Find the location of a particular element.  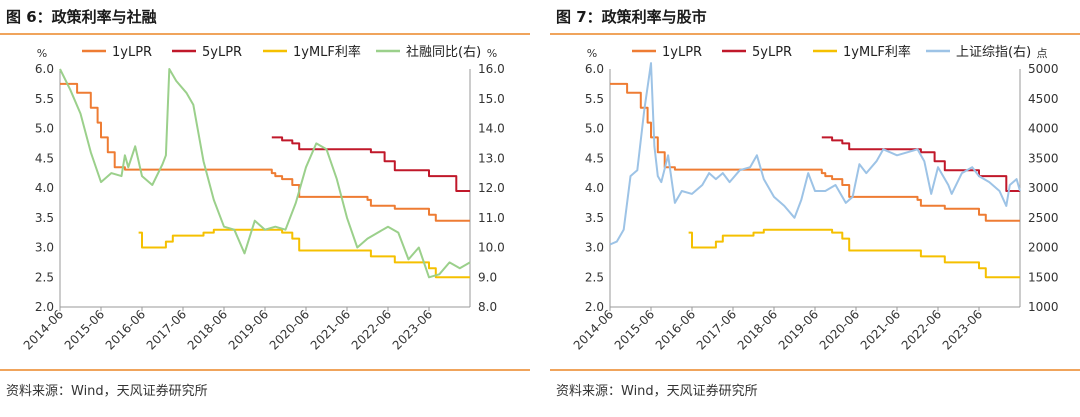

series-line-1yMLF利率 is located at coordinates (854, 253).